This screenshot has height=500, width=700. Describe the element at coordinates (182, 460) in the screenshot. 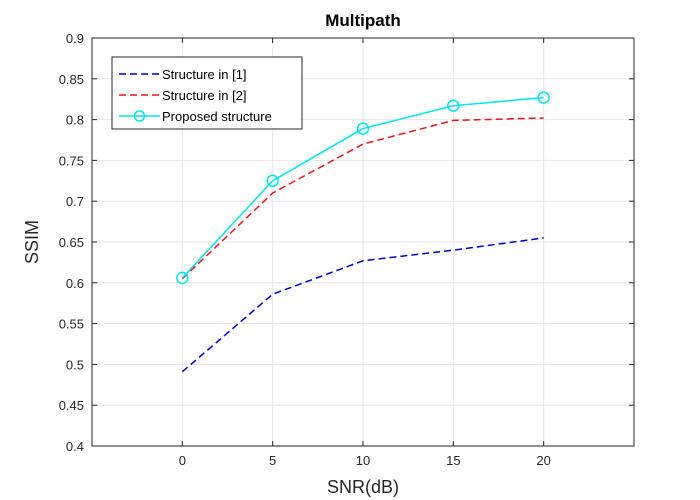

I see `x-tick-label: 0` at that location.